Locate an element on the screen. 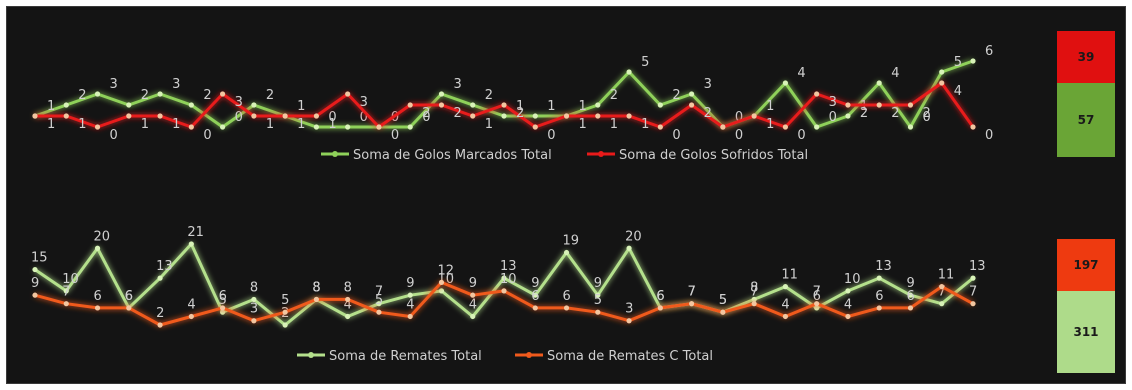 The image size is (1132, 390). data-label: 10 is located at coordinates (508, 279).